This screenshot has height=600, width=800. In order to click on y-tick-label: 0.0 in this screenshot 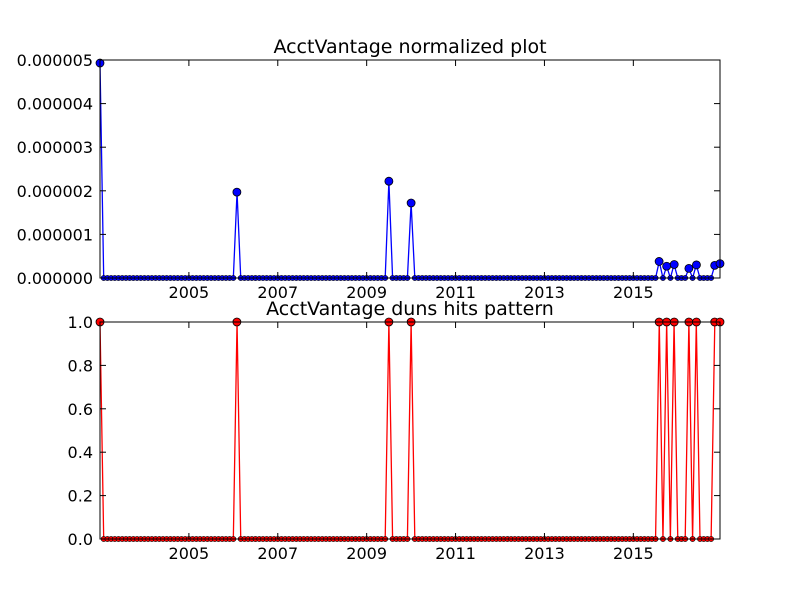, I will do `click(80, 539)`.